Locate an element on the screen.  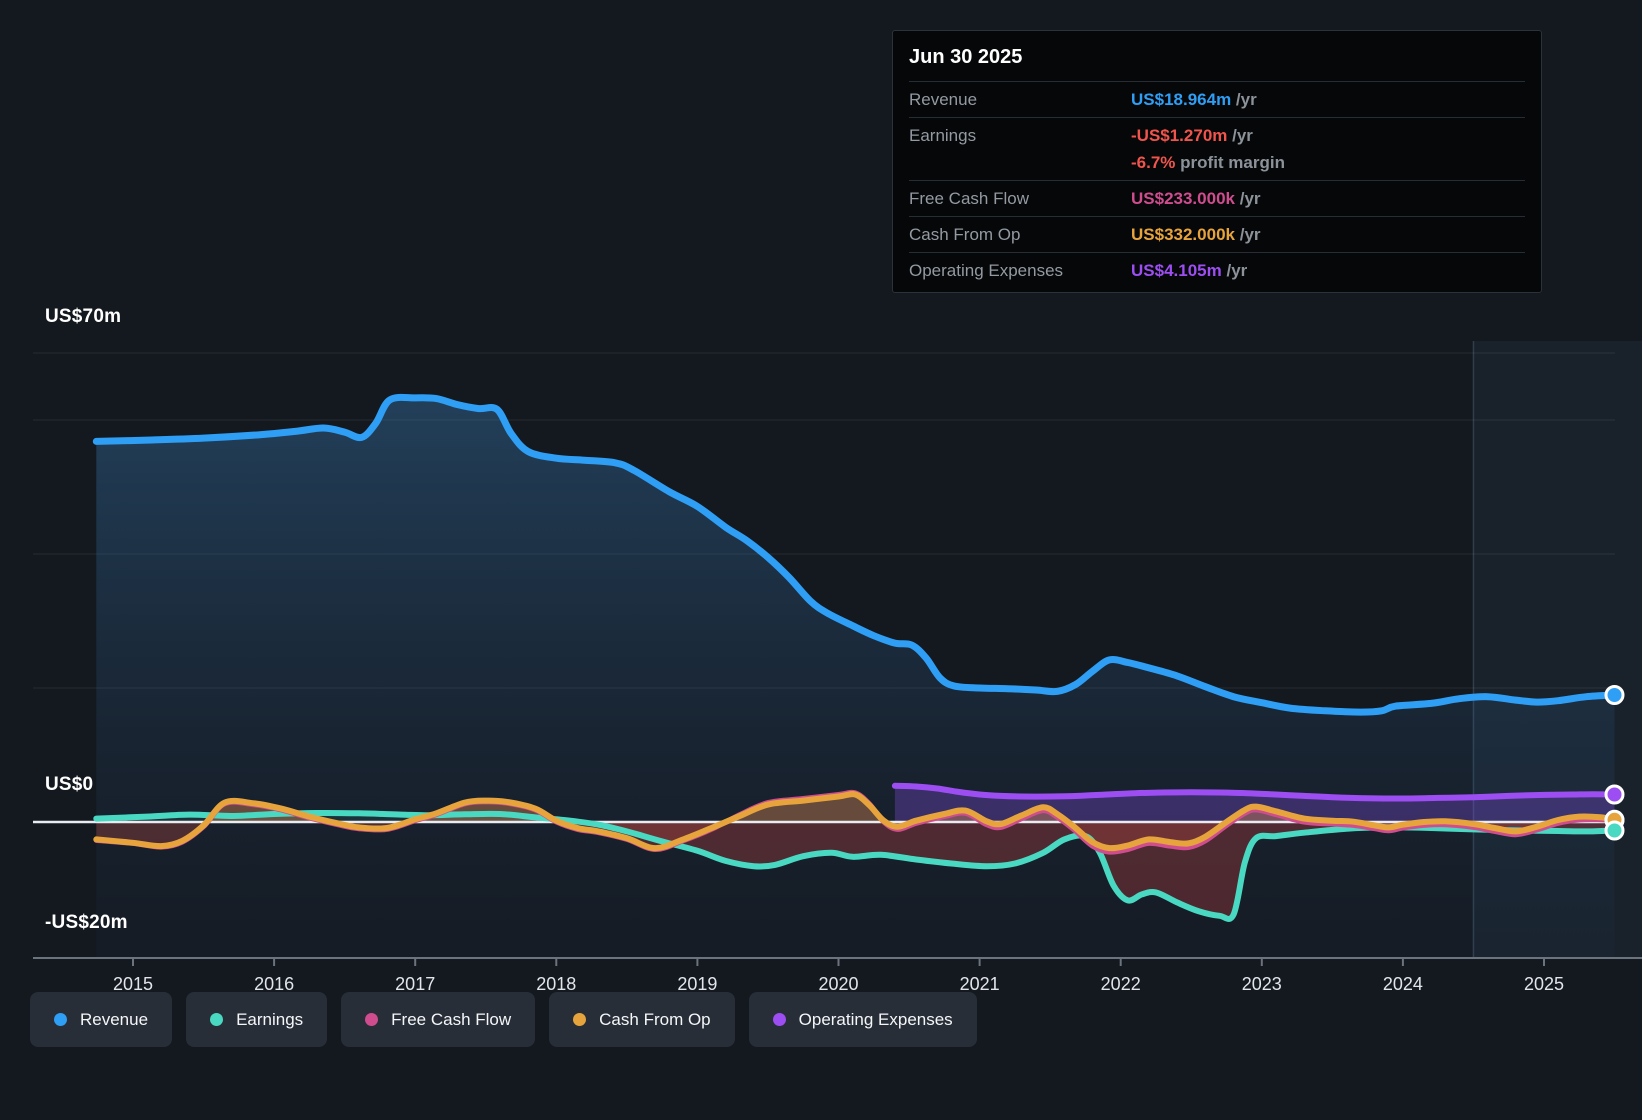
tooltip-value: -6.7% profit margin is located at coordinates (1208, 162).